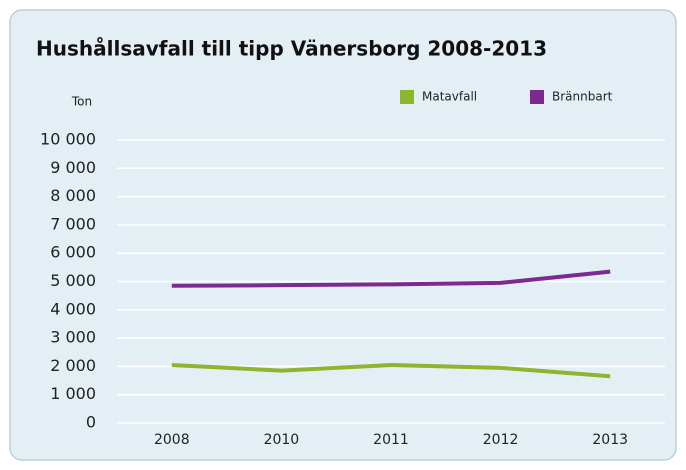  What do you see at coordinates (73, 195) in the screenshot?
I see `y-tick-label: 8 000` at bounding box center [73, 195].